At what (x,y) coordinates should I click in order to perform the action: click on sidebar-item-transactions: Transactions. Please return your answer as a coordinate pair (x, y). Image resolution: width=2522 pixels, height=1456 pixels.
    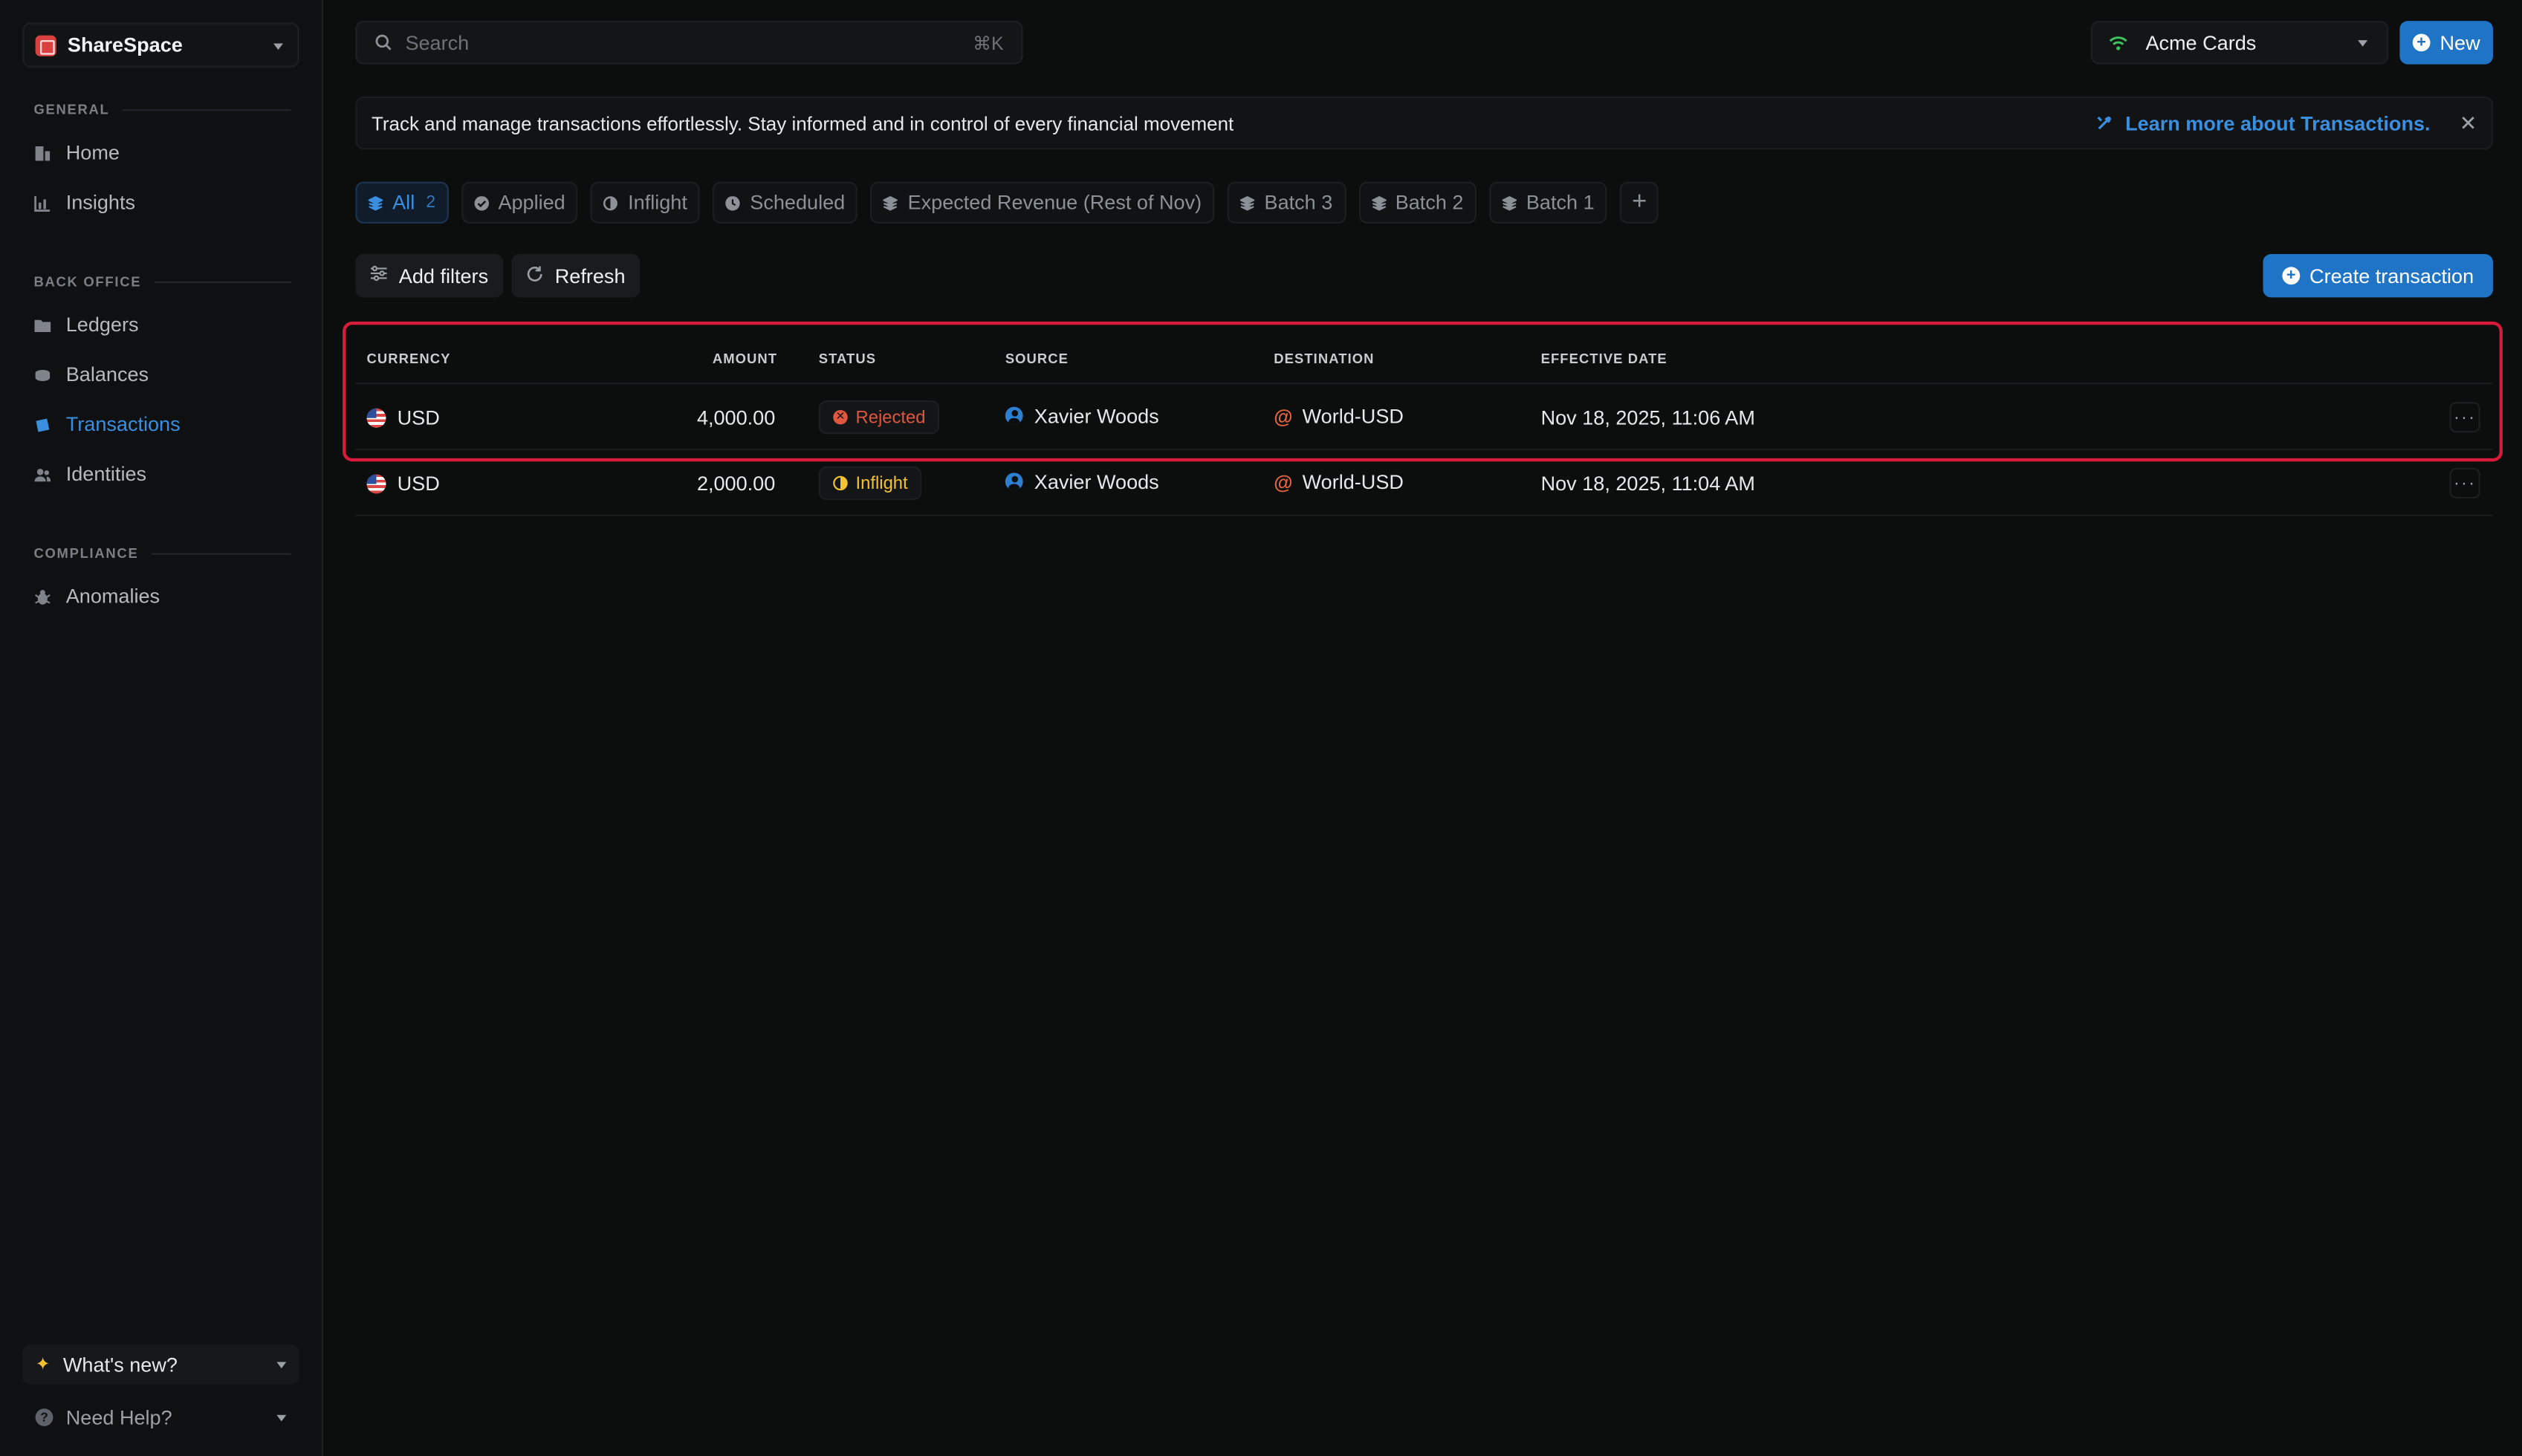
    Looking at the image, I should click on (107, 425).